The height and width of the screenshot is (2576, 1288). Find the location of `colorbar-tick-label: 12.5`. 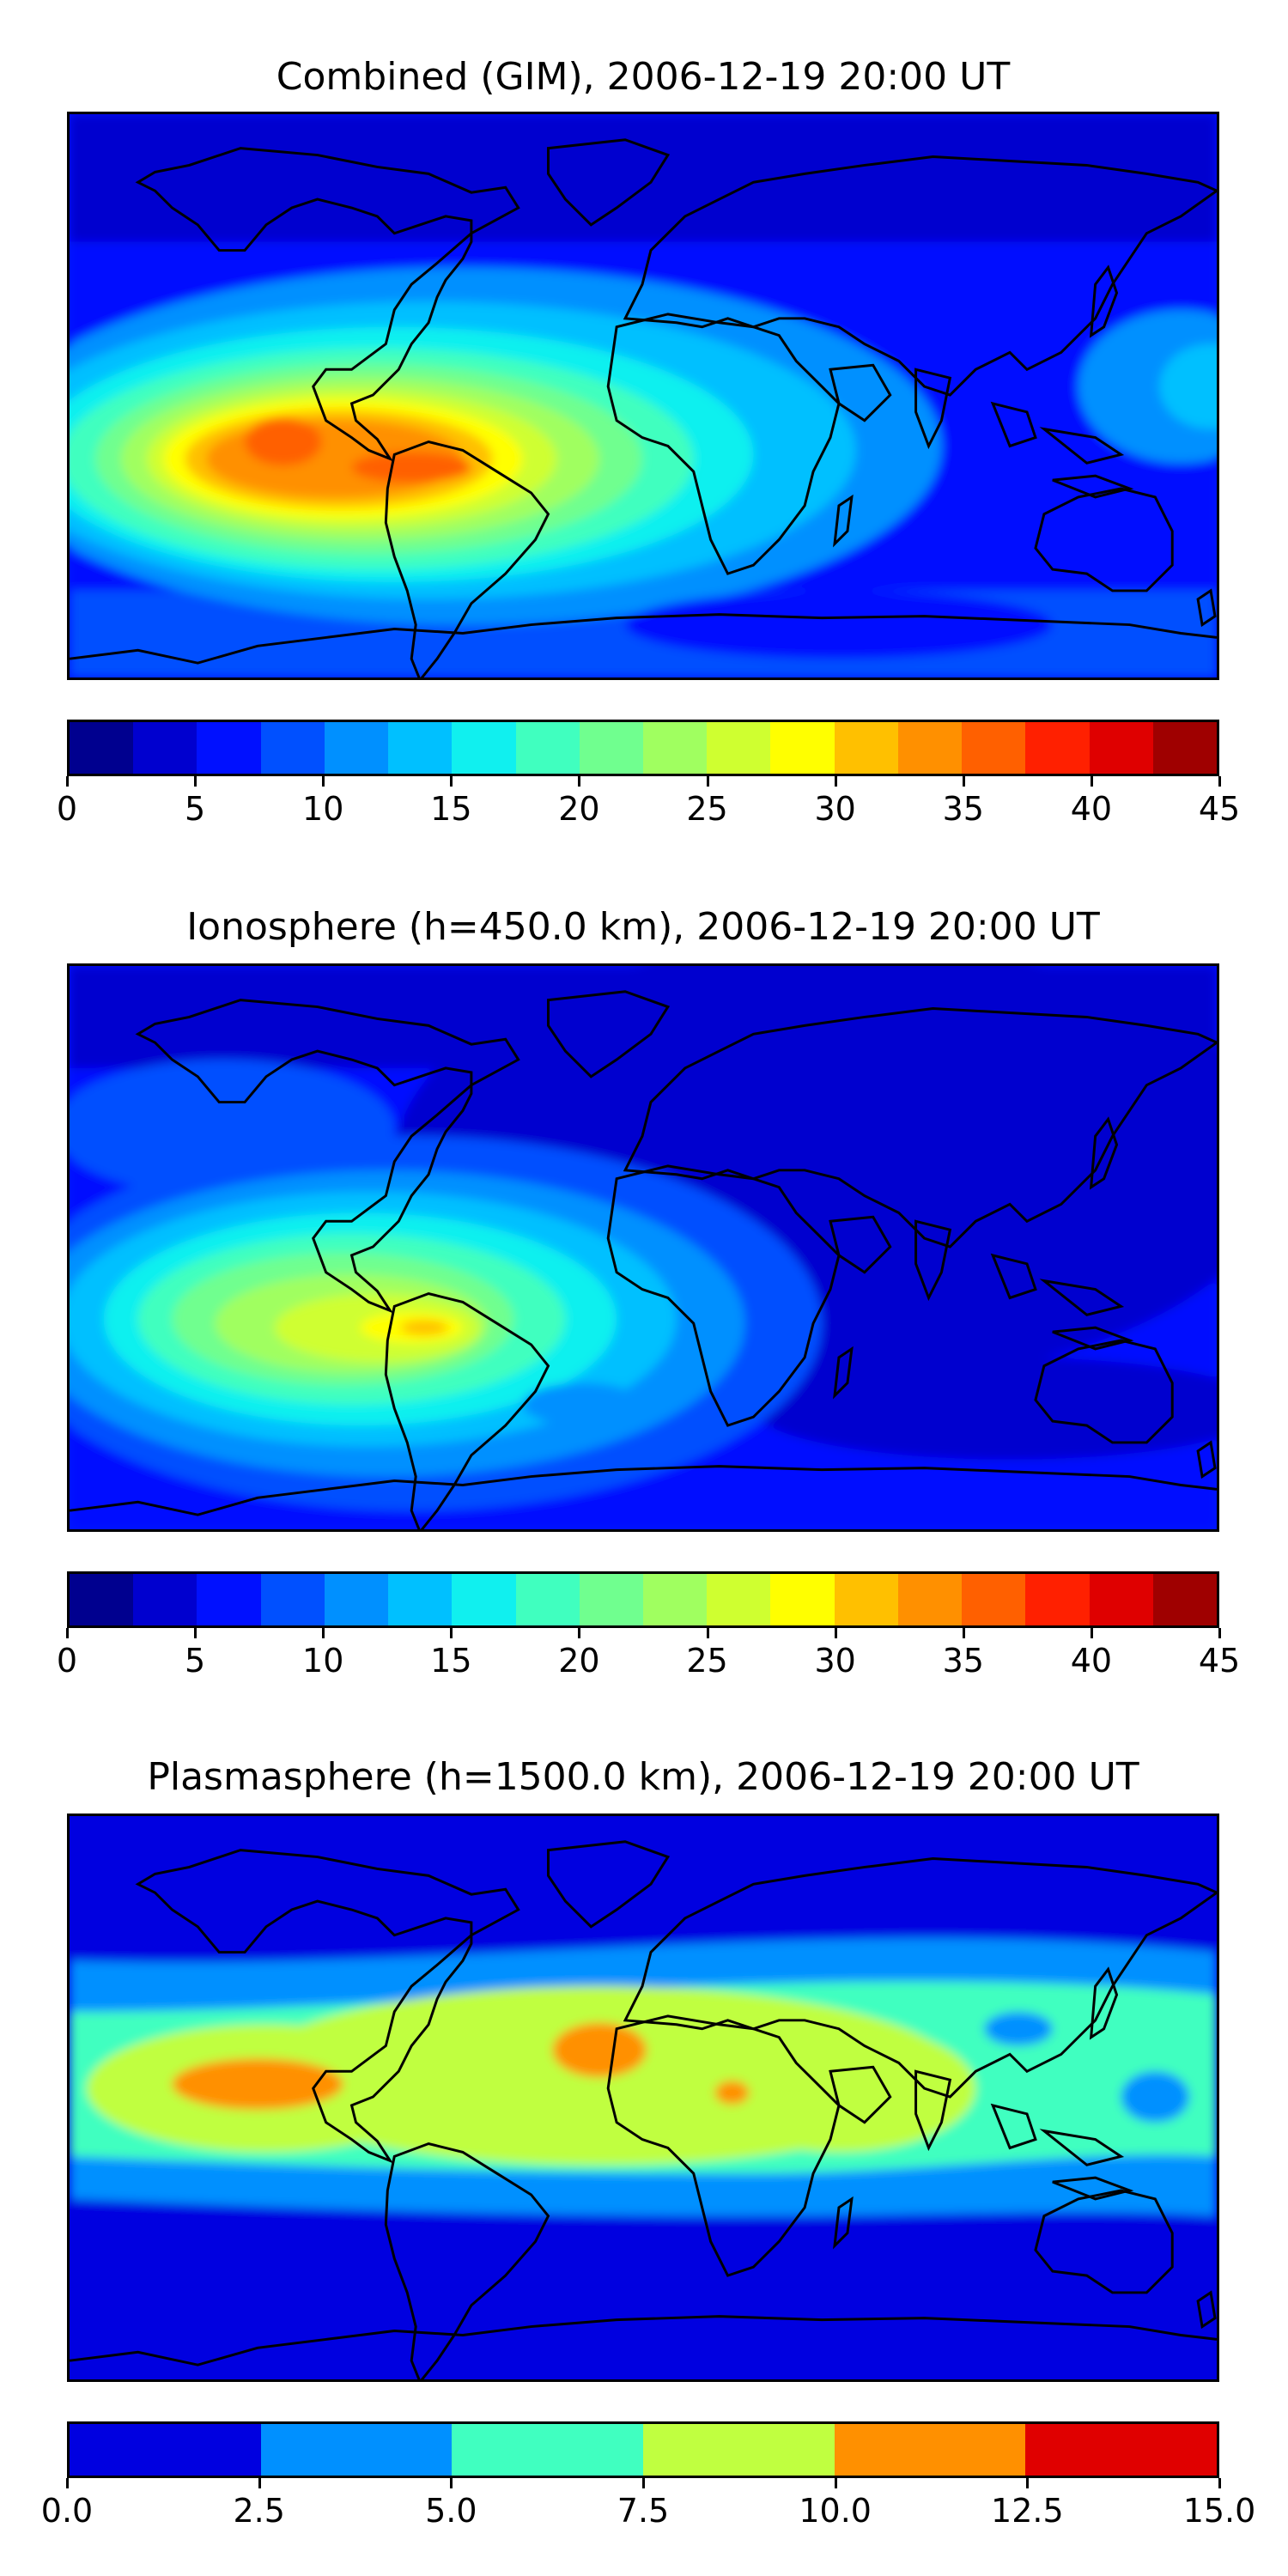

colorbar-tick-label: 12.5 is located at coordinates (1027, 2511).